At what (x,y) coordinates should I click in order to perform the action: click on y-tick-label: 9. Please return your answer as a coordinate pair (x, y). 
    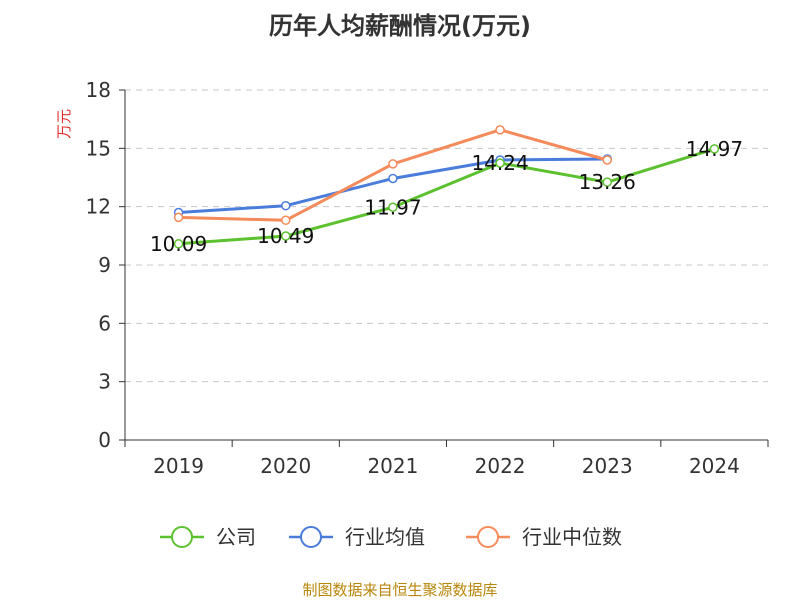
    Looking at the image, I should click on (104, 265).